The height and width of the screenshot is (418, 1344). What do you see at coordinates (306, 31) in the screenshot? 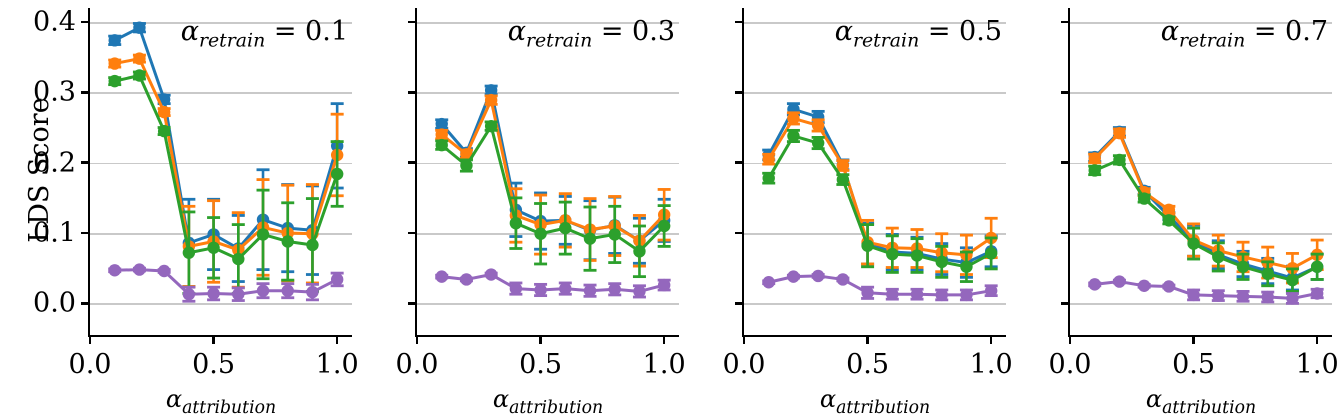
I see `panel-title-value: = 0.1` at bounding box center [306, 31].